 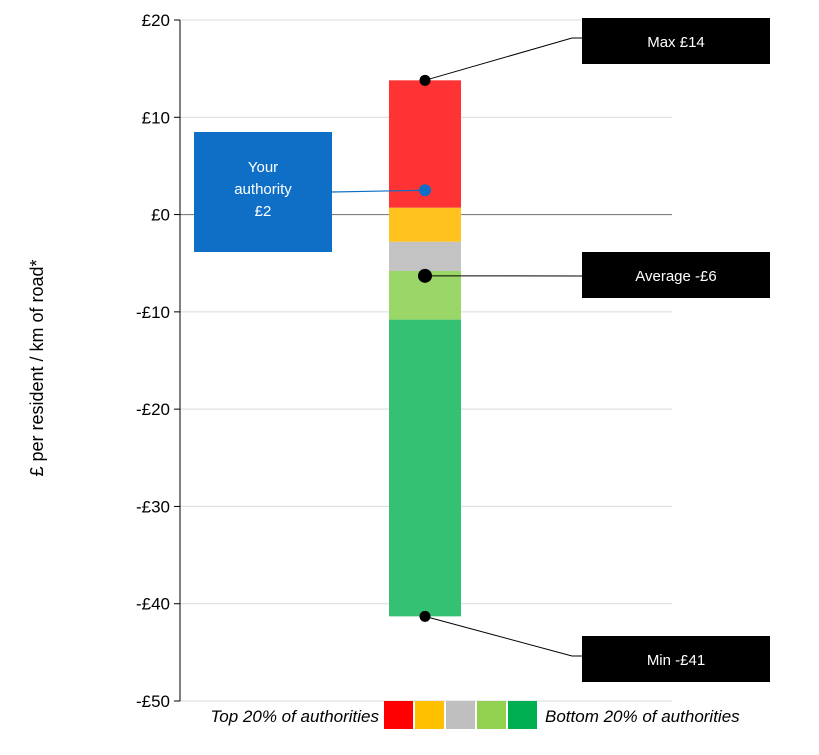 I want to click on y-axis-label: £ per resident / km of road*, so click(x=37, y=367).